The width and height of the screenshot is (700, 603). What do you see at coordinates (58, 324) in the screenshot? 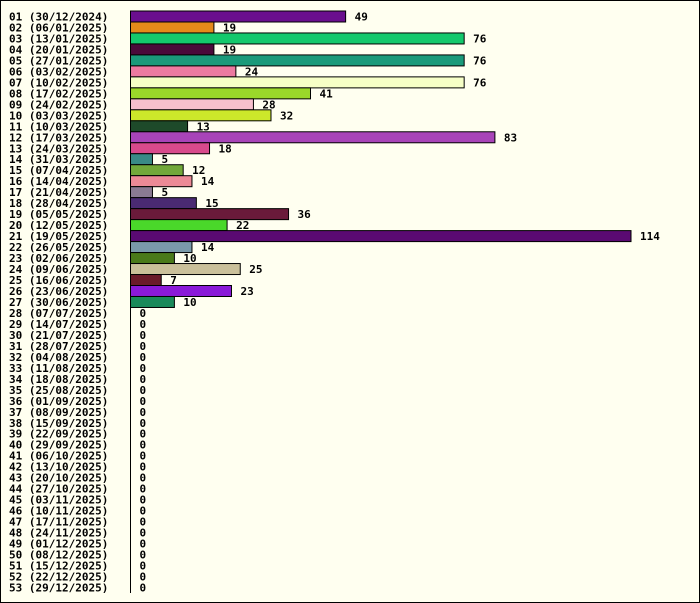
I see `category-label: 29 (14/07/2025)` at bounding box center [58, 324].